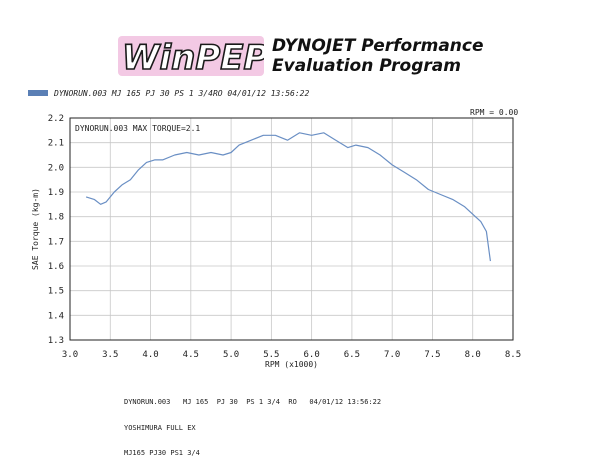 The height and width of the screenshot is (466, 600). What do you see at coordinates (378, 46) in the screenshot?
I see `brand-title-line1: DYNOJET Performance` at bounding box center [378, 46].